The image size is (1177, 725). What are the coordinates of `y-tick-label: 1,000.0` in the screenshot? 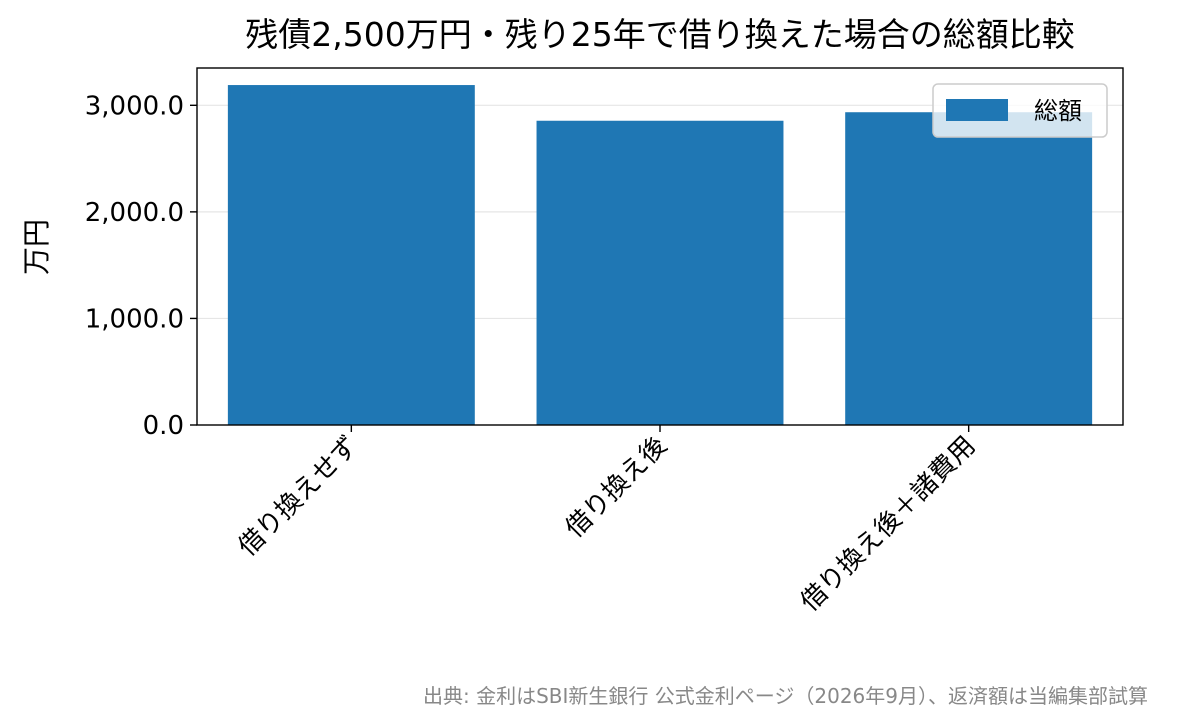 It's located at (134, 319).